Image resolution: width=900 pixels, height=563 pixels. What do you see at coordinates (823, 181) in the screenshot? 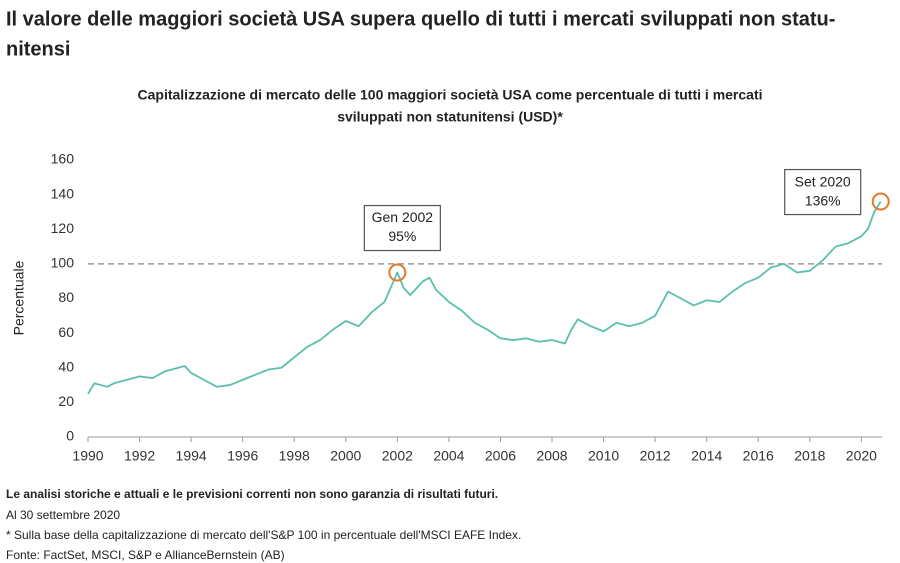
I see `annotation-text: Set 2020` at bounding box center [823, 181].